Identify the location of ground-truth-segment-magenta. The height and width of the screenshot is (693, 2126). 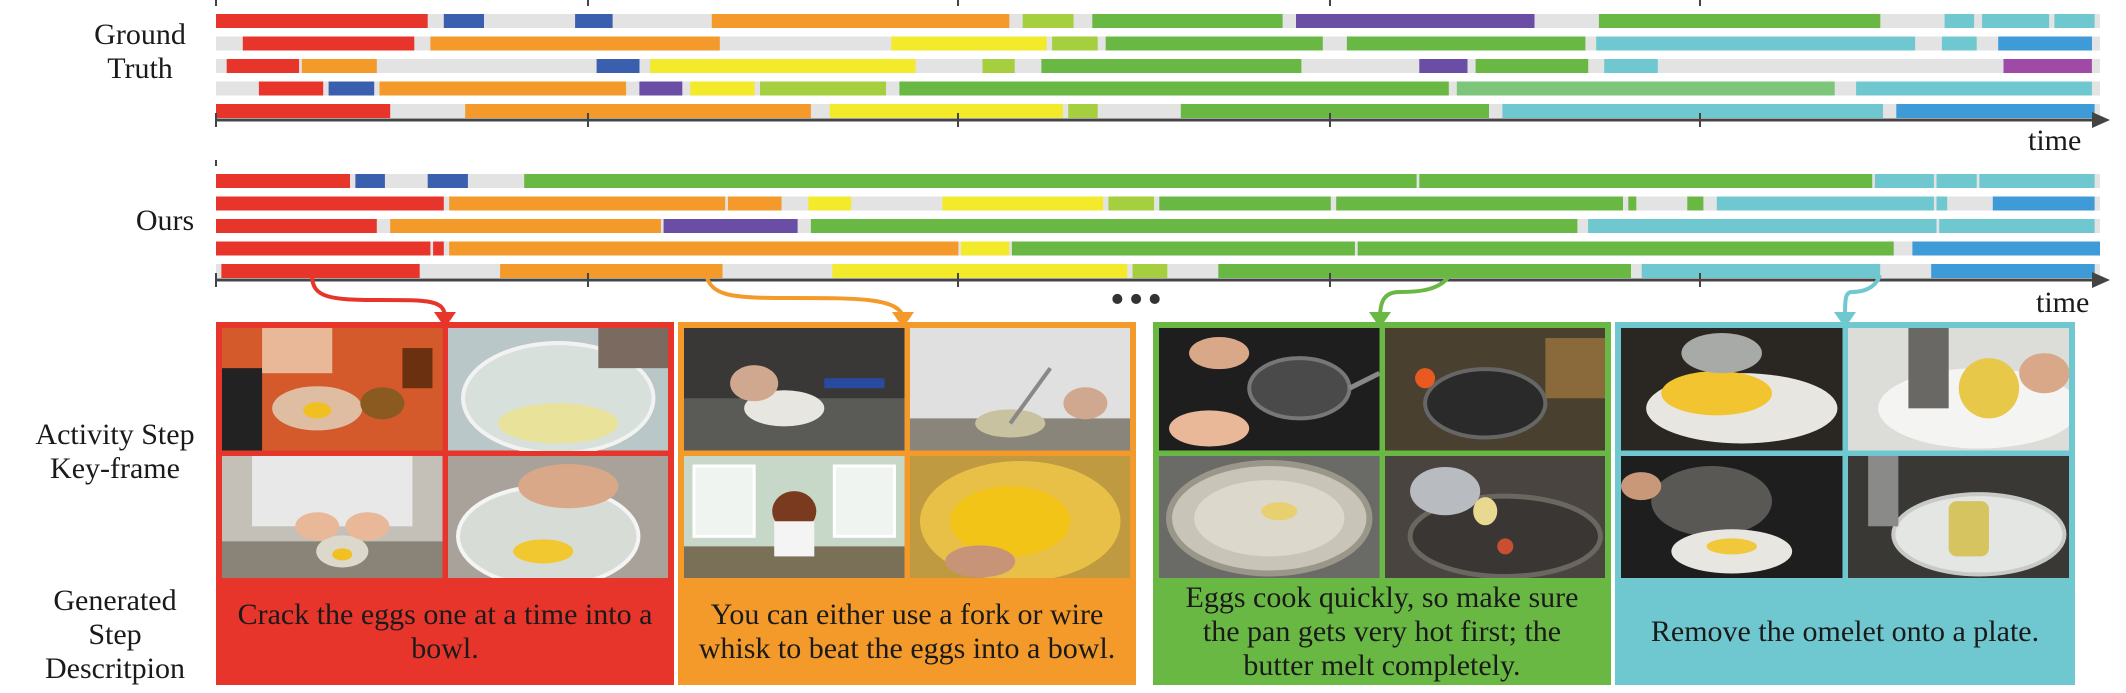
(2047, 66).